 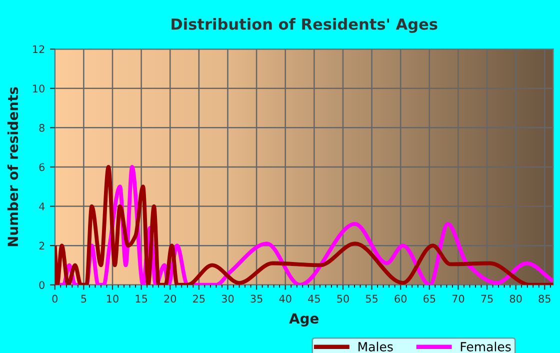 I want to click on x-tick-label: 40, so click(x=285, y=298).